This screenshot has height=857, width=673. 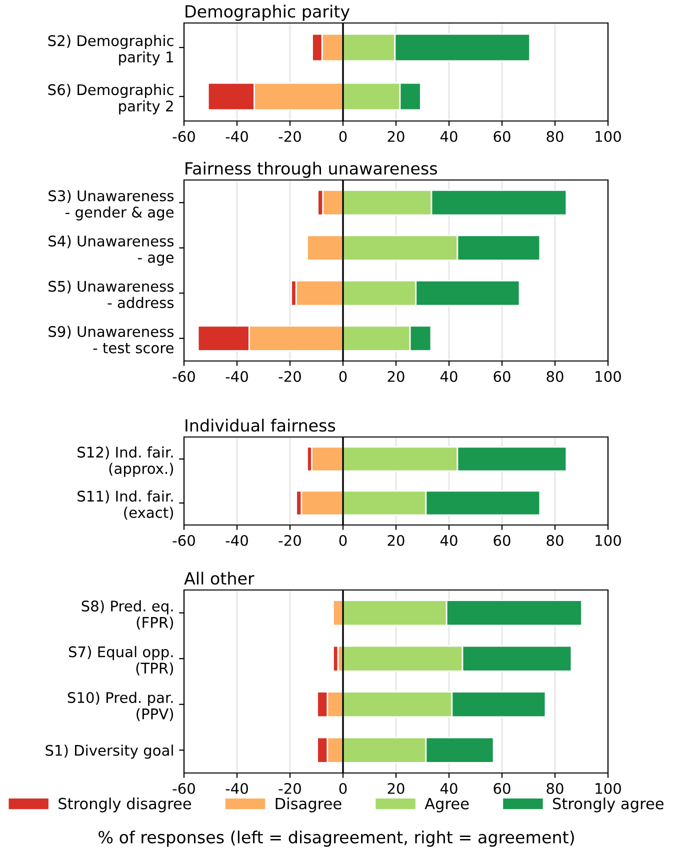 What do you see at coordinates (126, 461) in the screenshot?
I see `y-tick-label: S12) Ind. fair. (approx.)` at bounding box center [126, 461].